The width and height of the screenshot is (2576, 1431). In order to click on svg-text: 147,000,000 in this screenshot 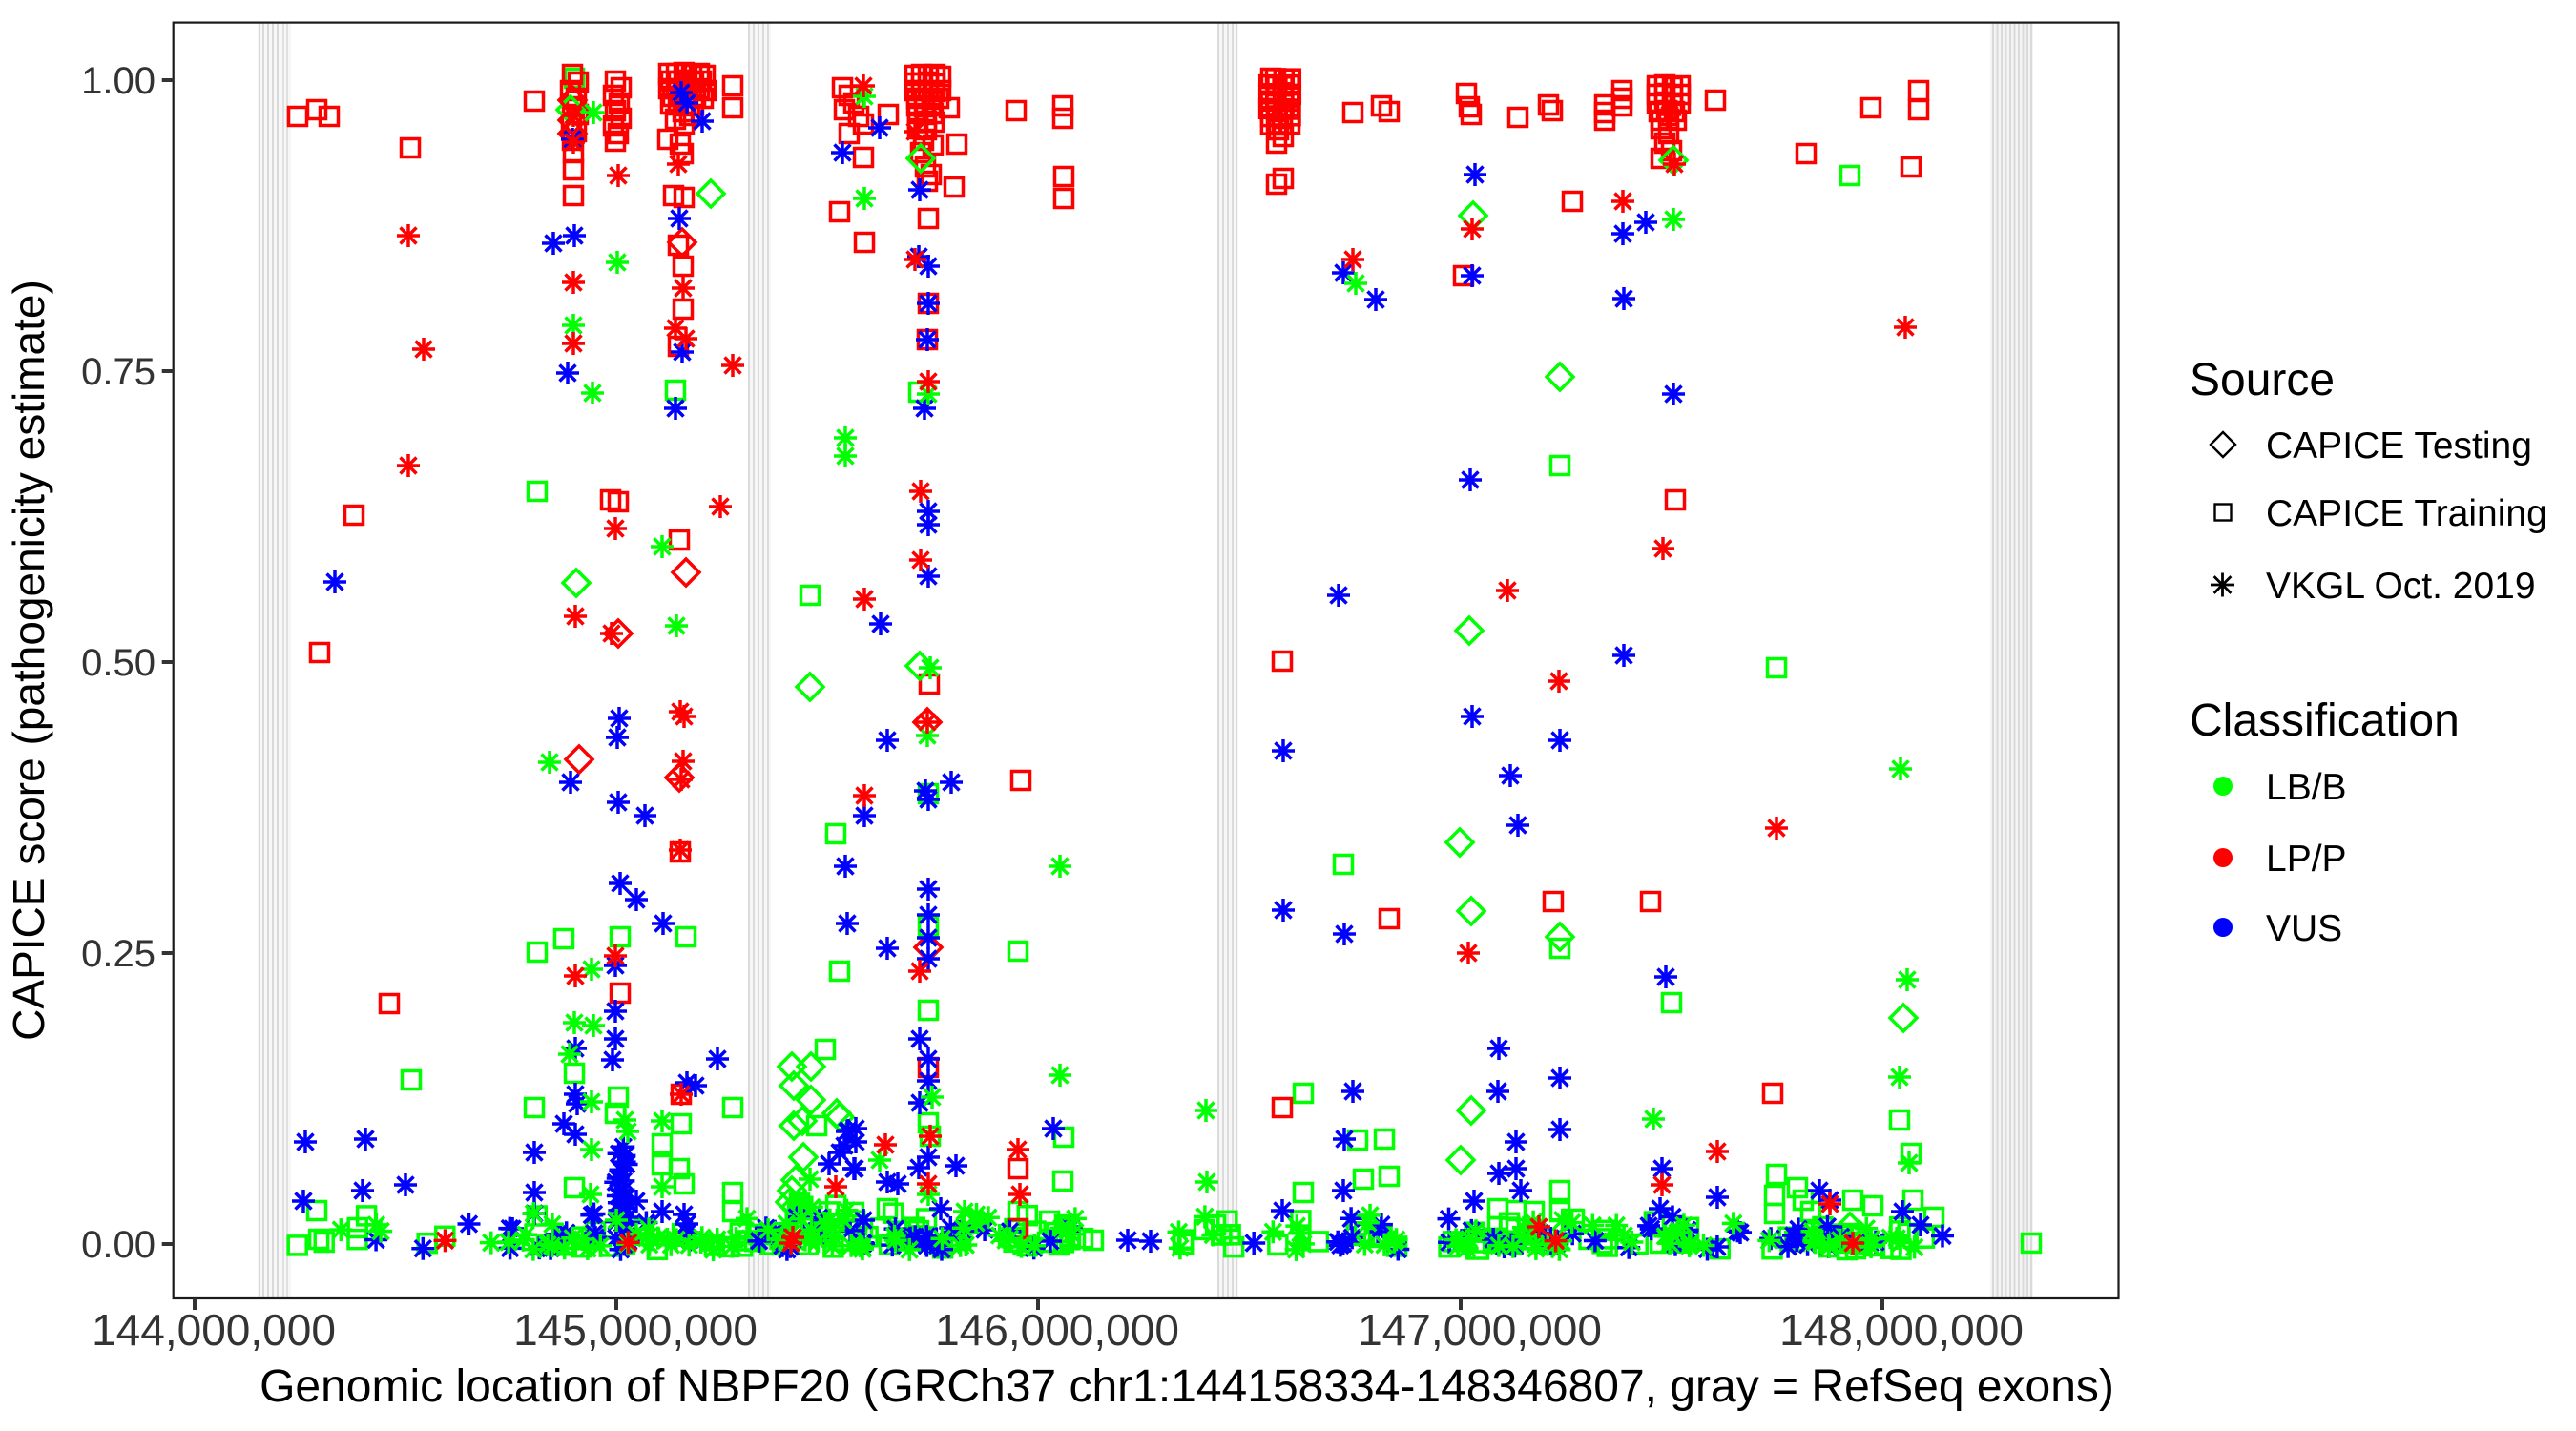, I will do `click(1480, 1330)`.